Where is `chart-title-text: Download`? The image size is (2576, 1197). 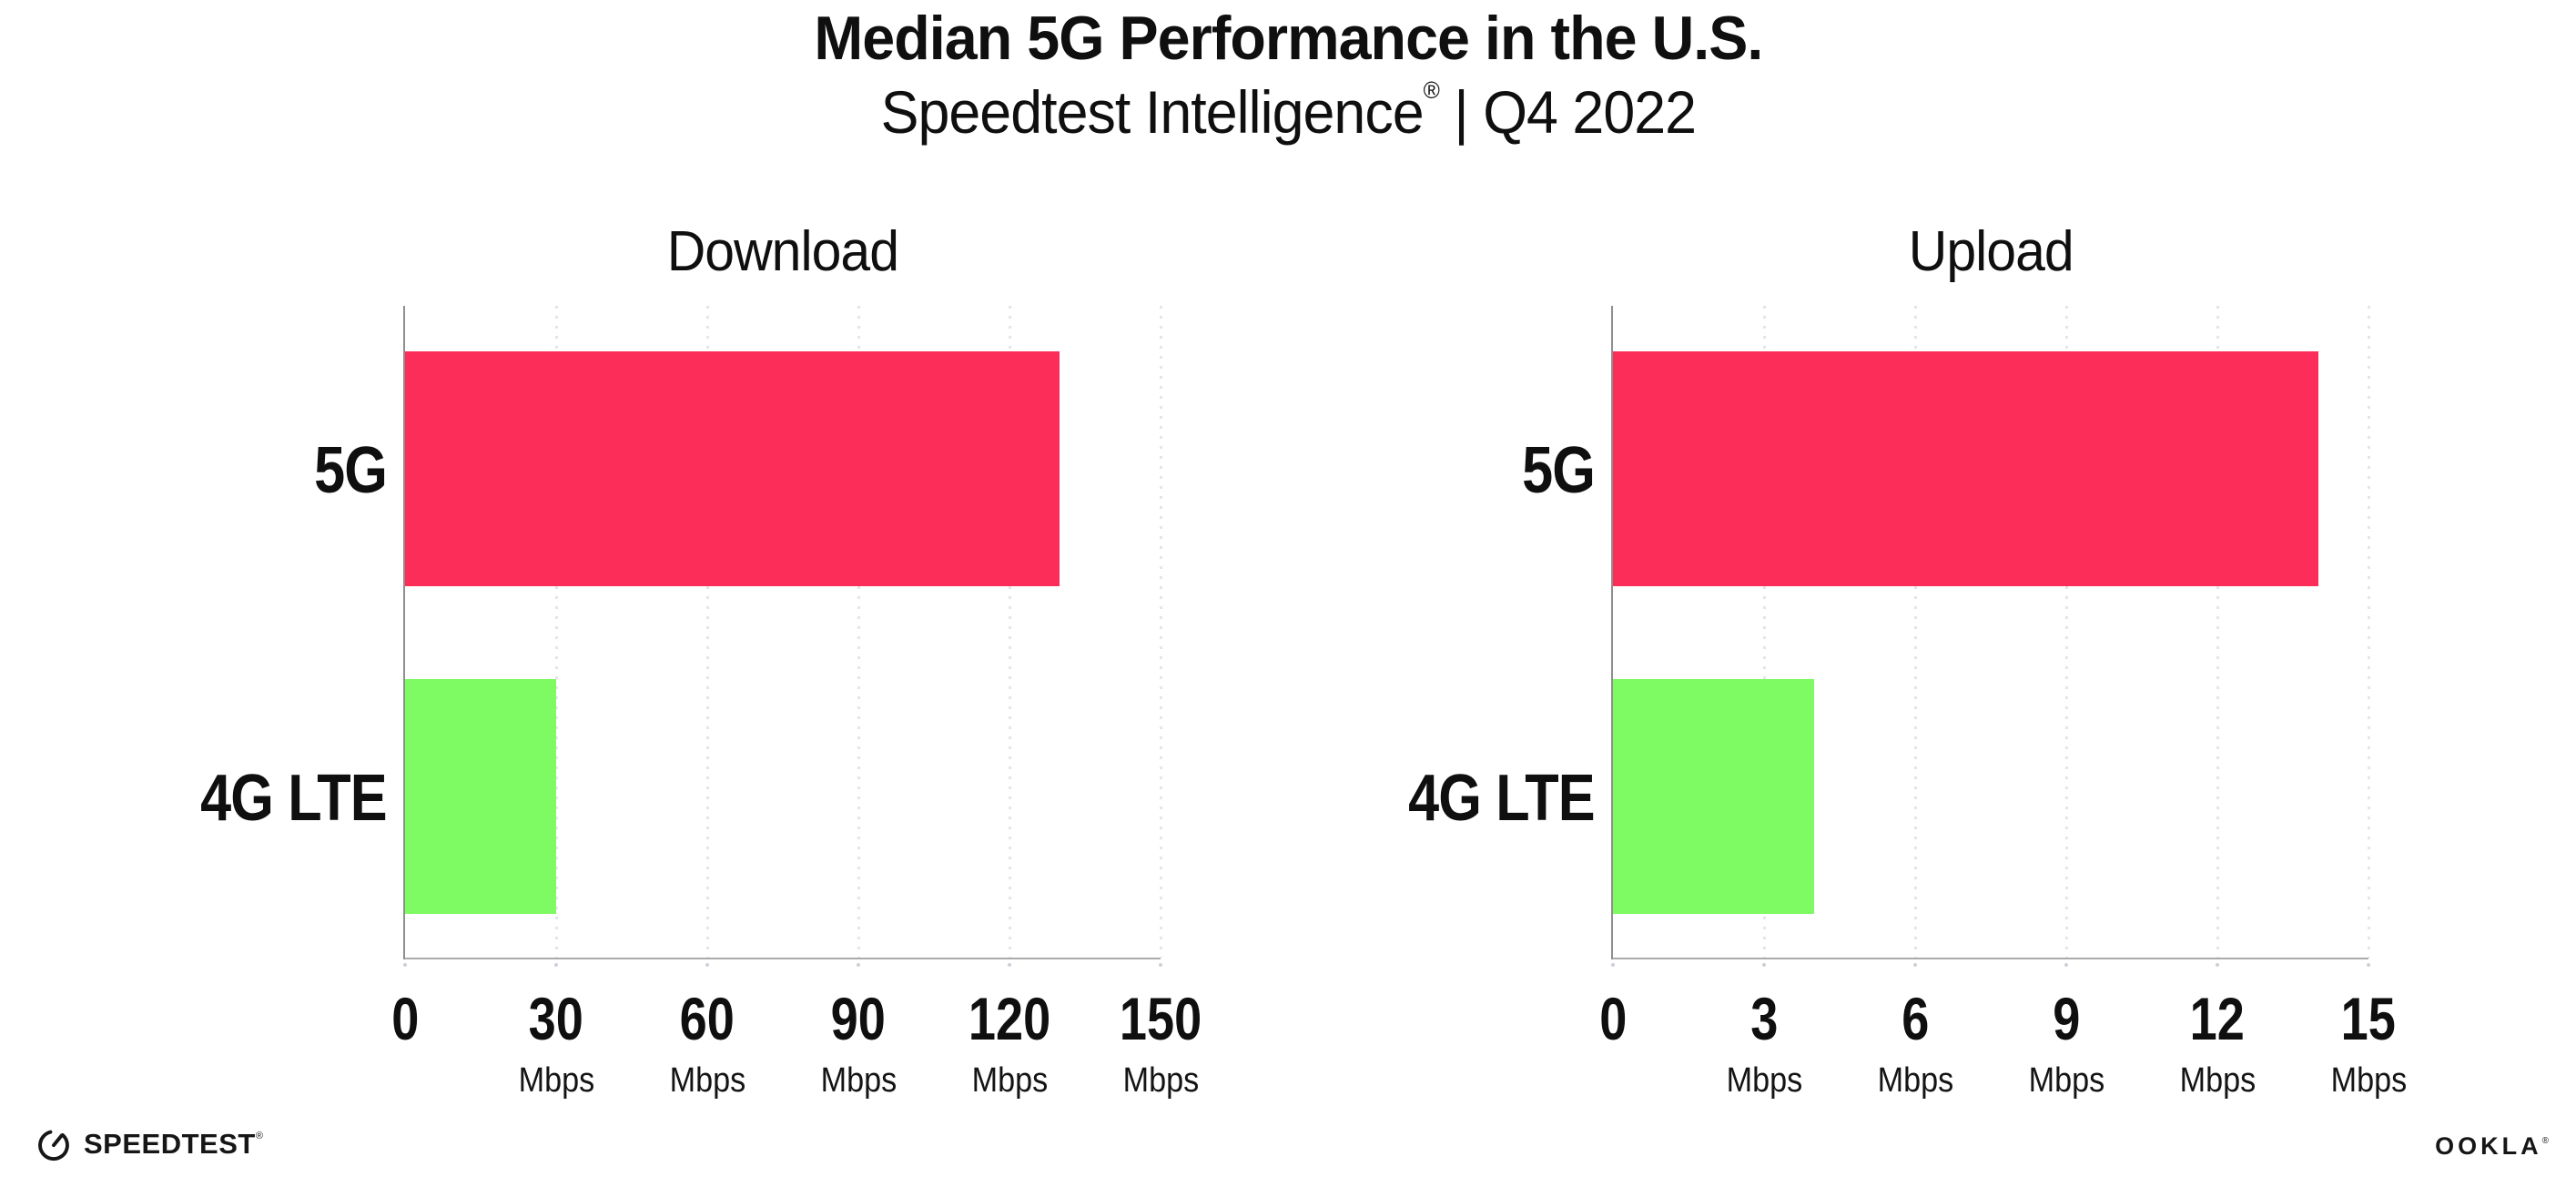 chart-title-text: Download is located at coordinates (782, 251).